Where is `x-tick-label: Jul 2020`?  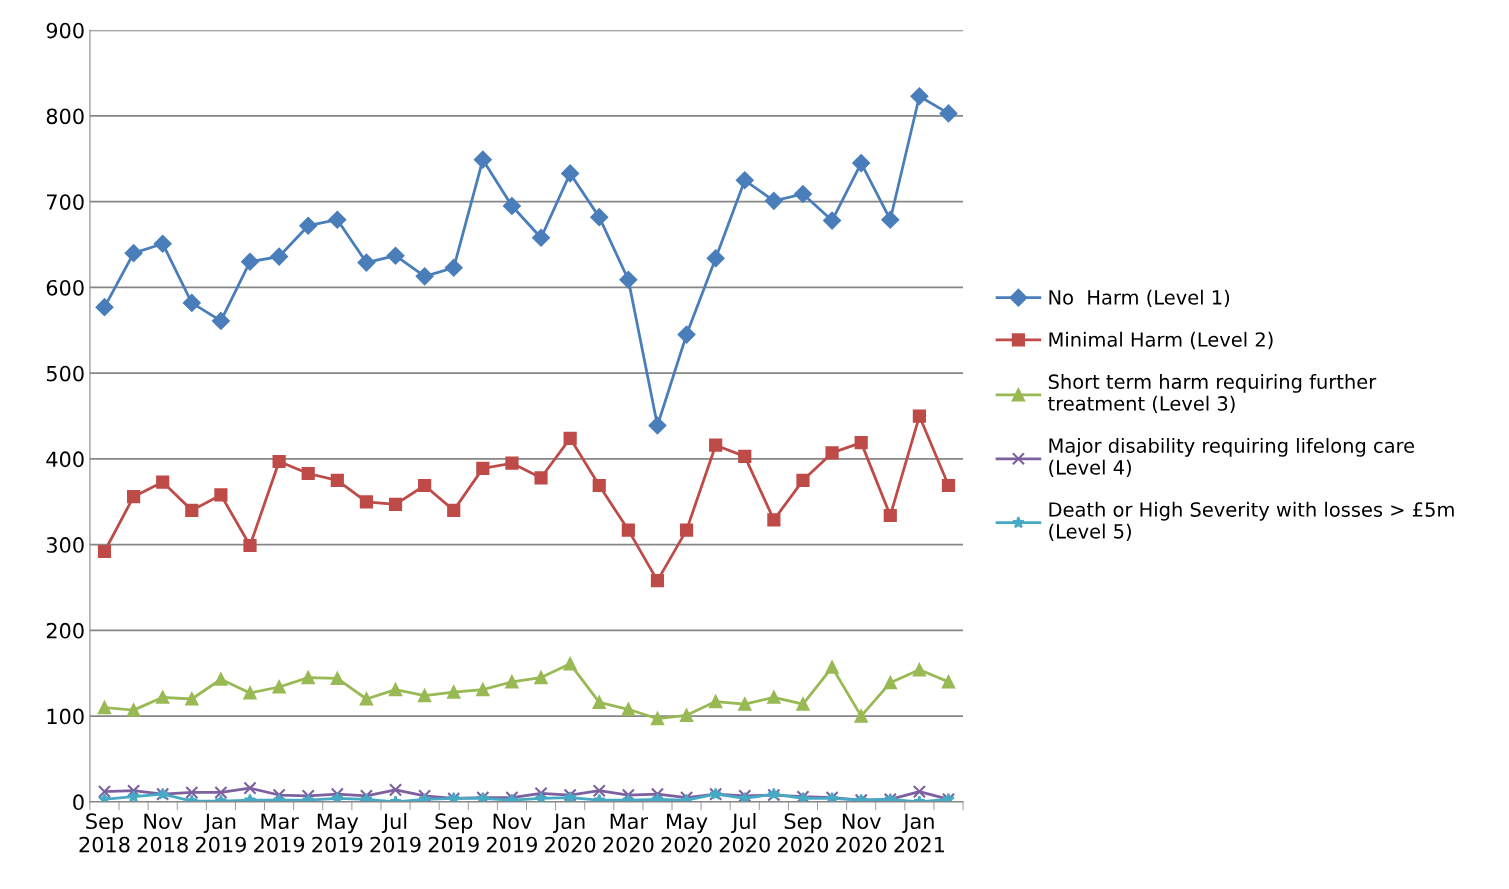
x-tick-label: Jul 2020 is located at coordinates (744, 832).